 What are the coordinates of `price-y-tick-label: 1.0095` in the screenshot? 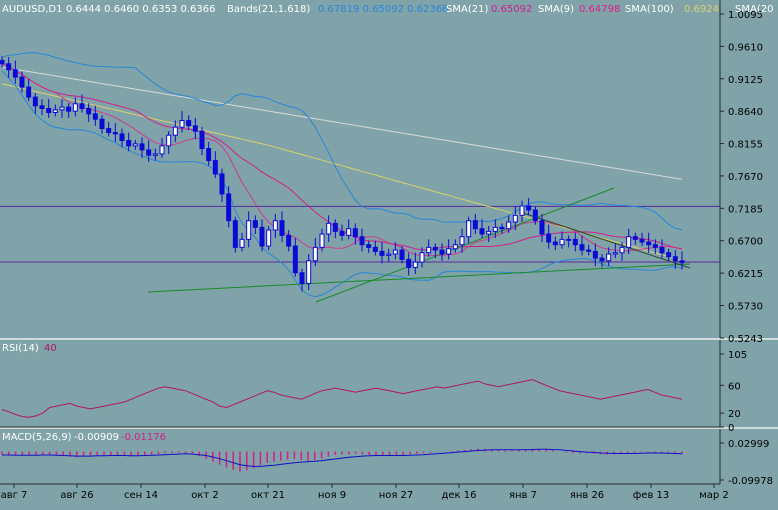 It's located at (745, 15).